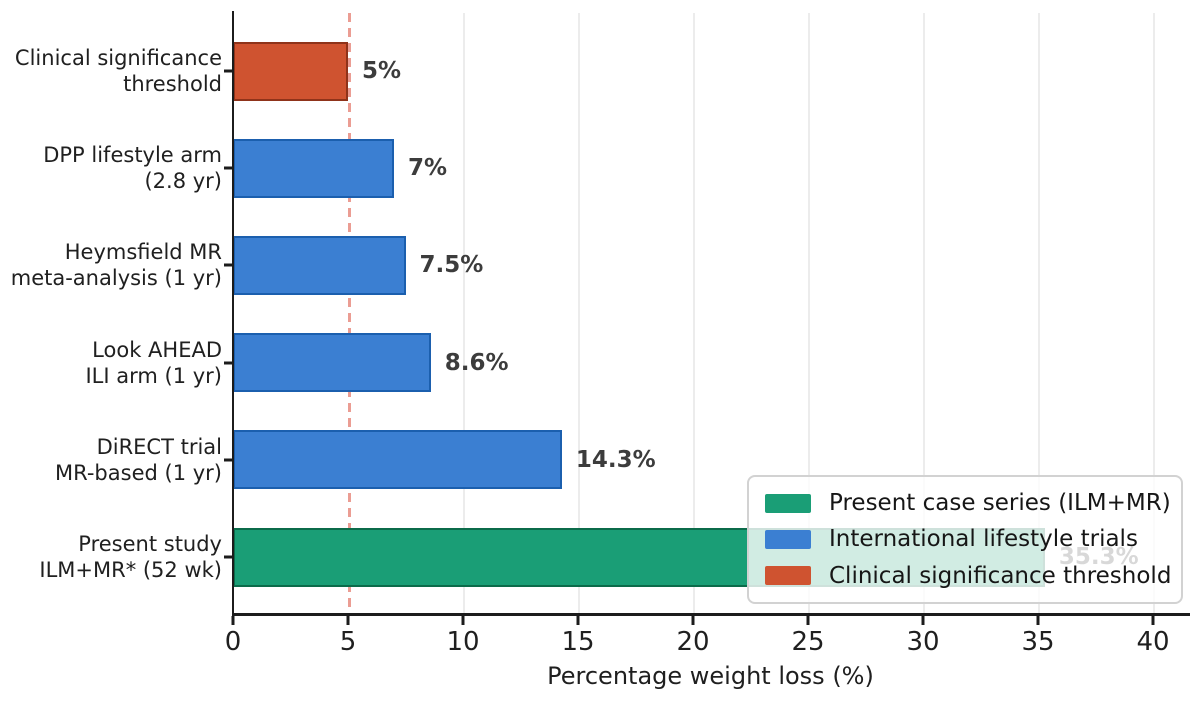  Describe the element at coordinates (476, 362) in the screenshot. I see `bar-value-label: 8.6%` at that location.